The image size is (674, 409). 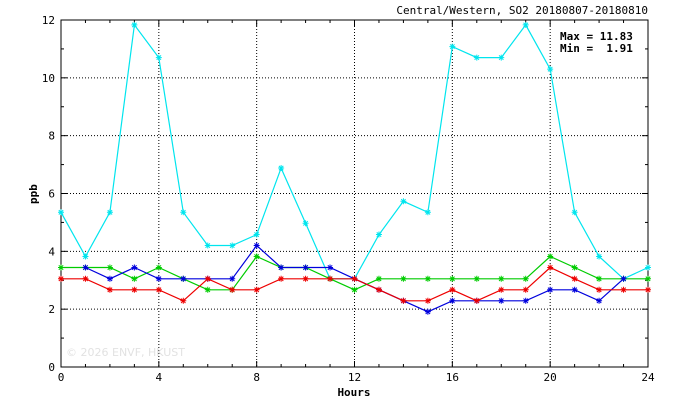 I want to click on stats-min: Min = 1.91, so click(x=596, y=48).